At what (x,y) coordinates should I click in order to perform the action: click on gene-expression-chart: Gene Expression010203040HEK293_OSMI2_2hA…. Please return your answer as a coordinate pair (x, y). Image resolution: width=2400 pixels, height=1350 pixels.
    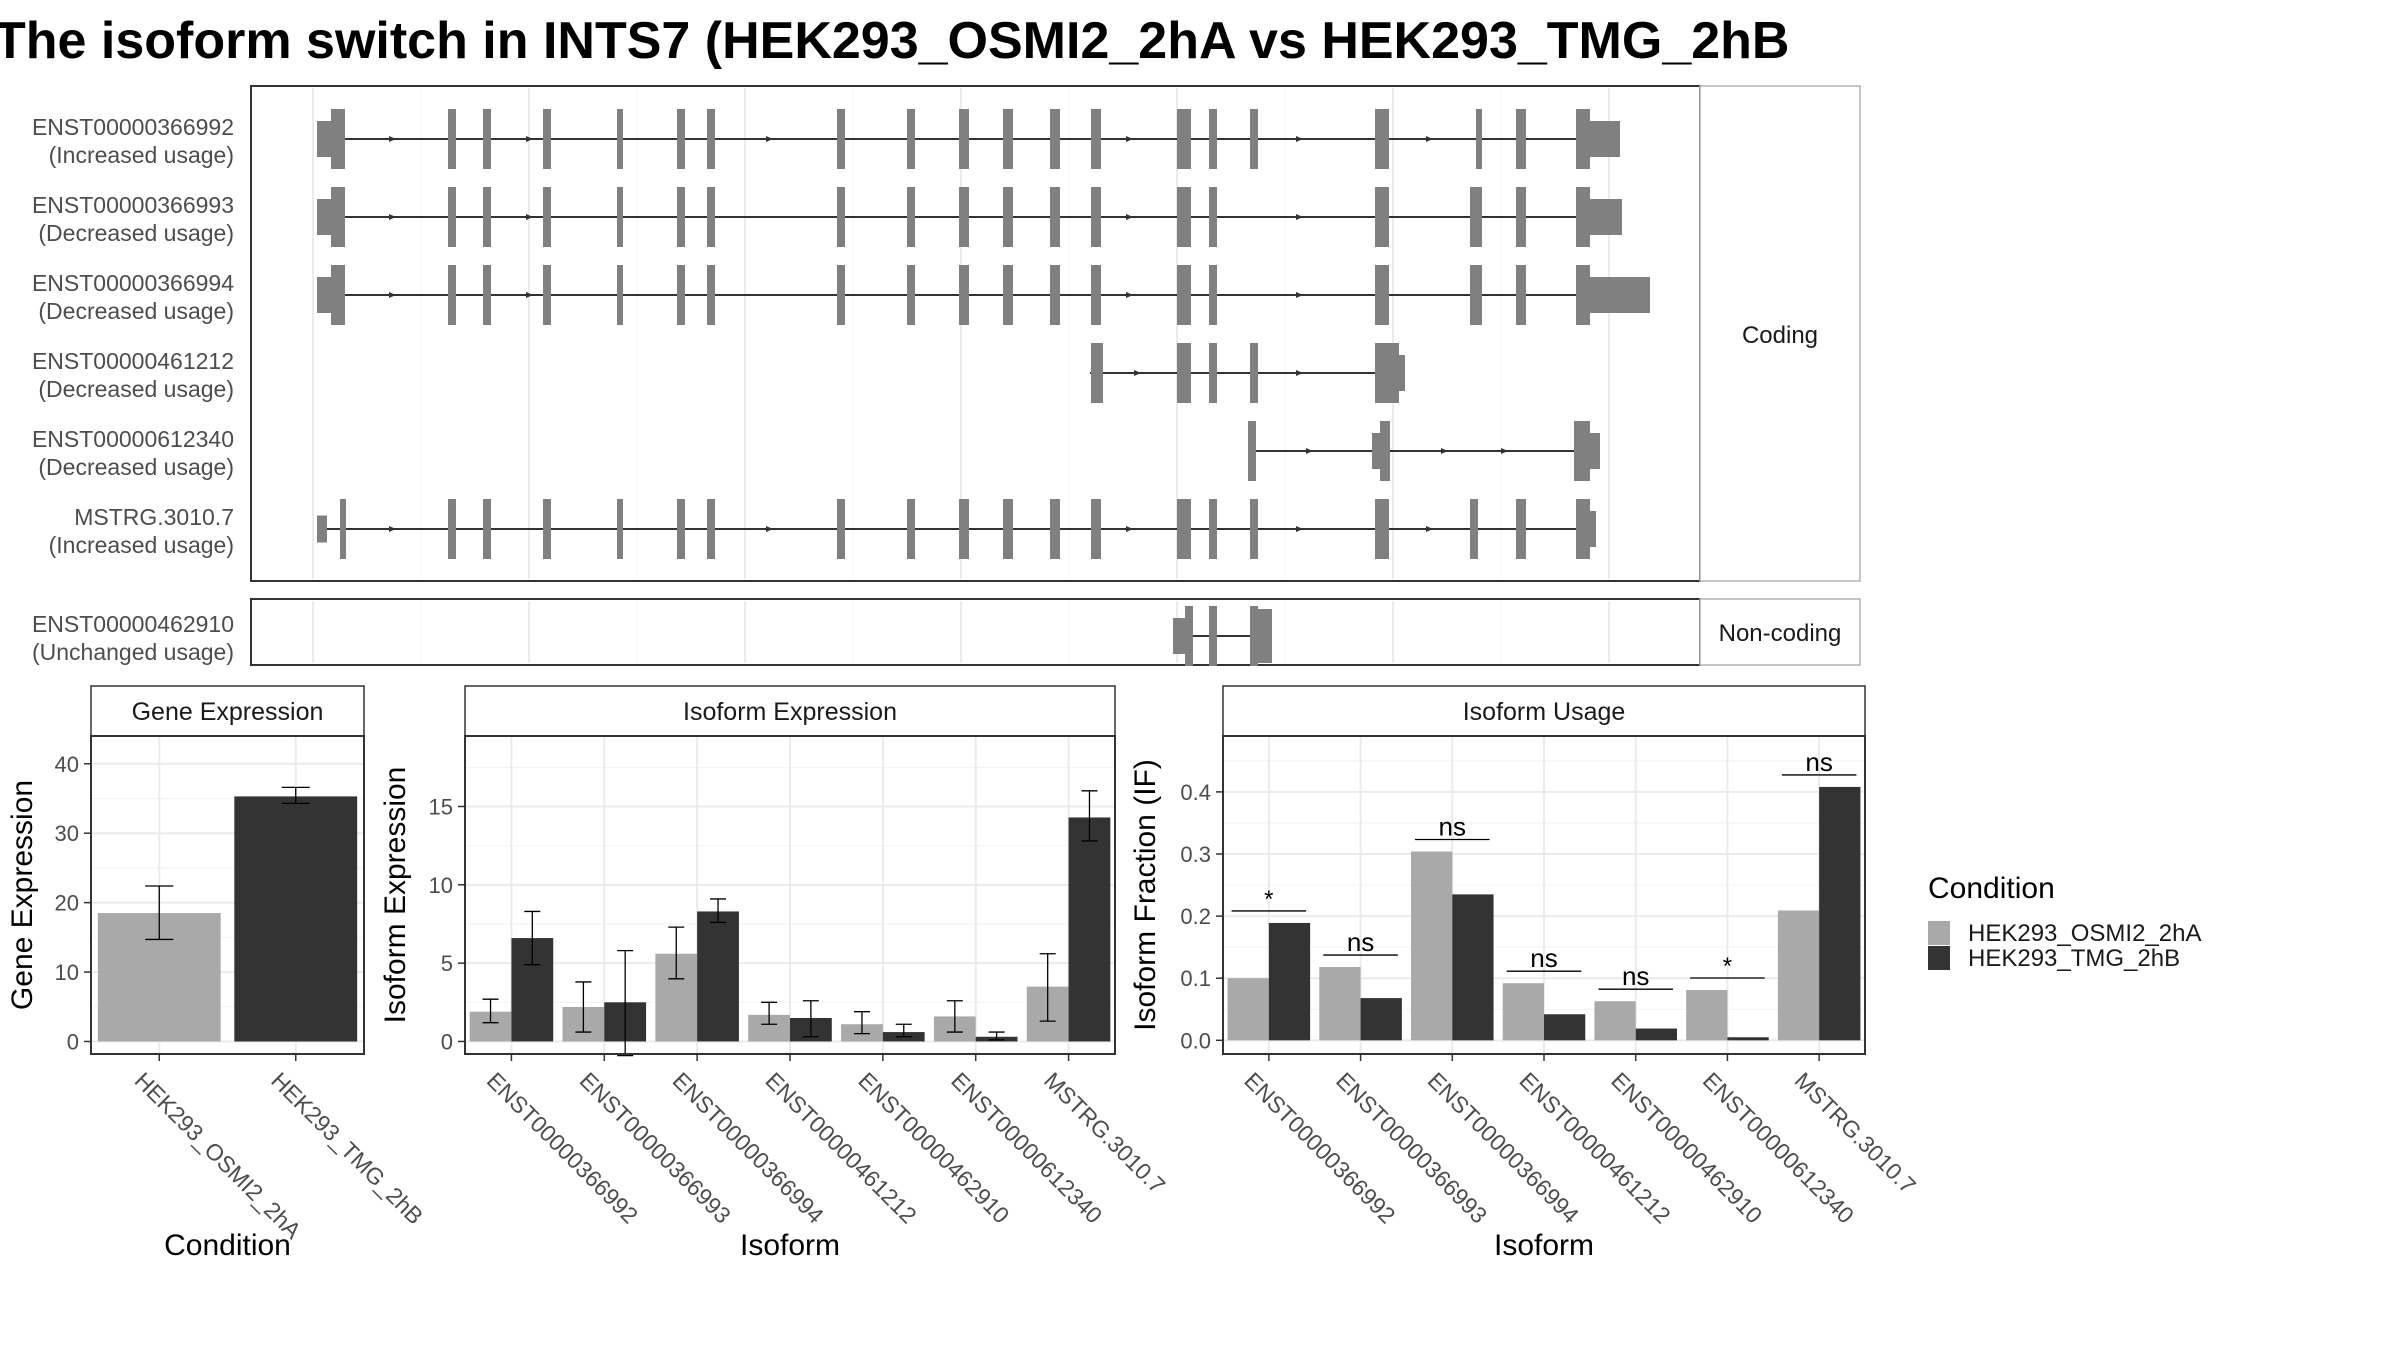
    Looking at the image, I should click on (217, 973).